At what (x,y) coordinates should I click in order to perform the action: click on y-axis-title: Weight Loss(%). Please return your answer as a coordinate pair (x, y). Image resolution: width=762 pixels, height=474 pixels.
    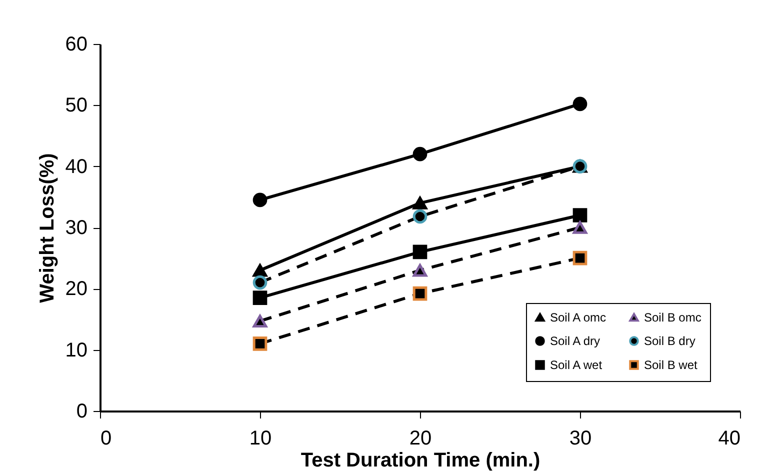
    Looking at the image, I should click on (47, 228).